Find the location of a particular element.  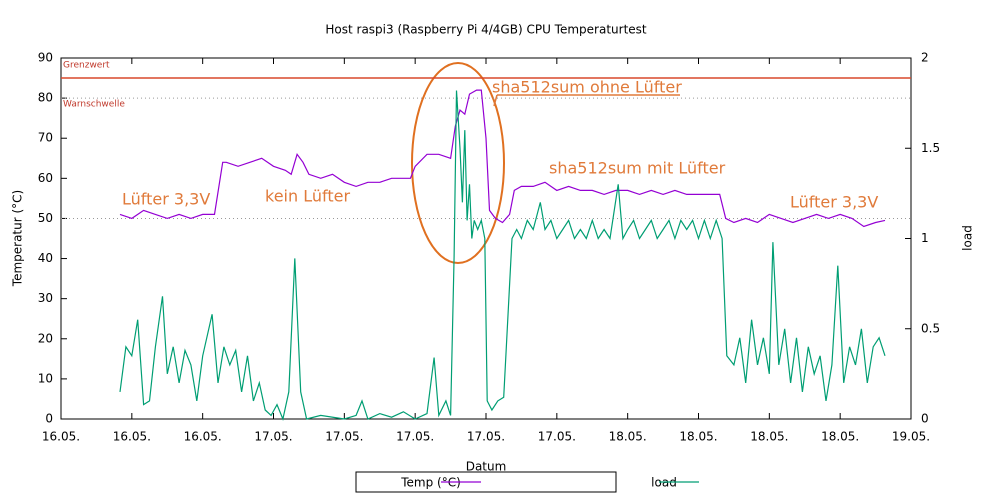

y2-tick-label: 0.5 is located at coordinates (930, 328).